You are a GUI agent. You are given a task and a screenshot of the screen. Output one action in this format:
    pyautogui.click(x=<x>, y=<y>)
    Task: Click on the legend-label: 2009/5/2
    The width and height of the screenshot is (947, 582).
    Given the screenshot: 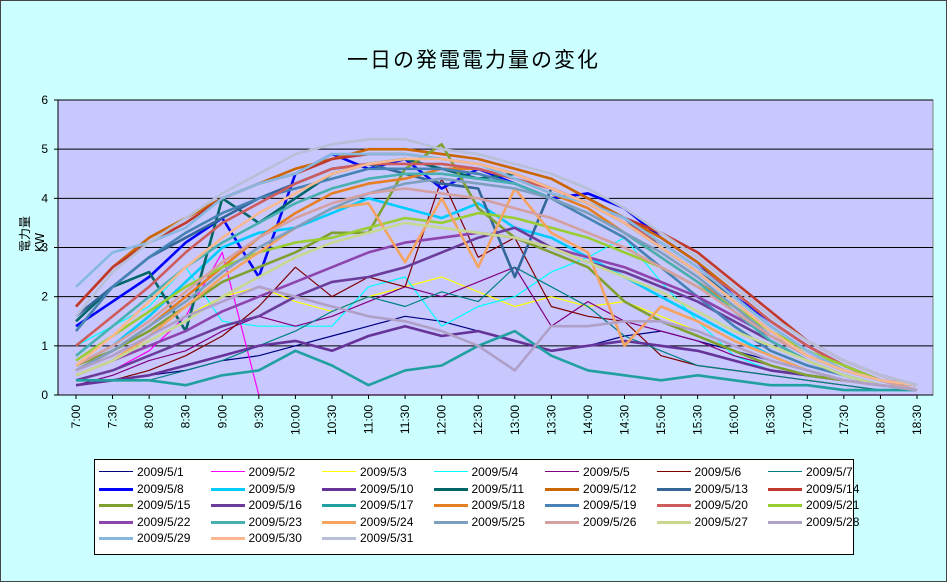 What is the action you would take?
    pyautogui.click(x=272, y=472)
    